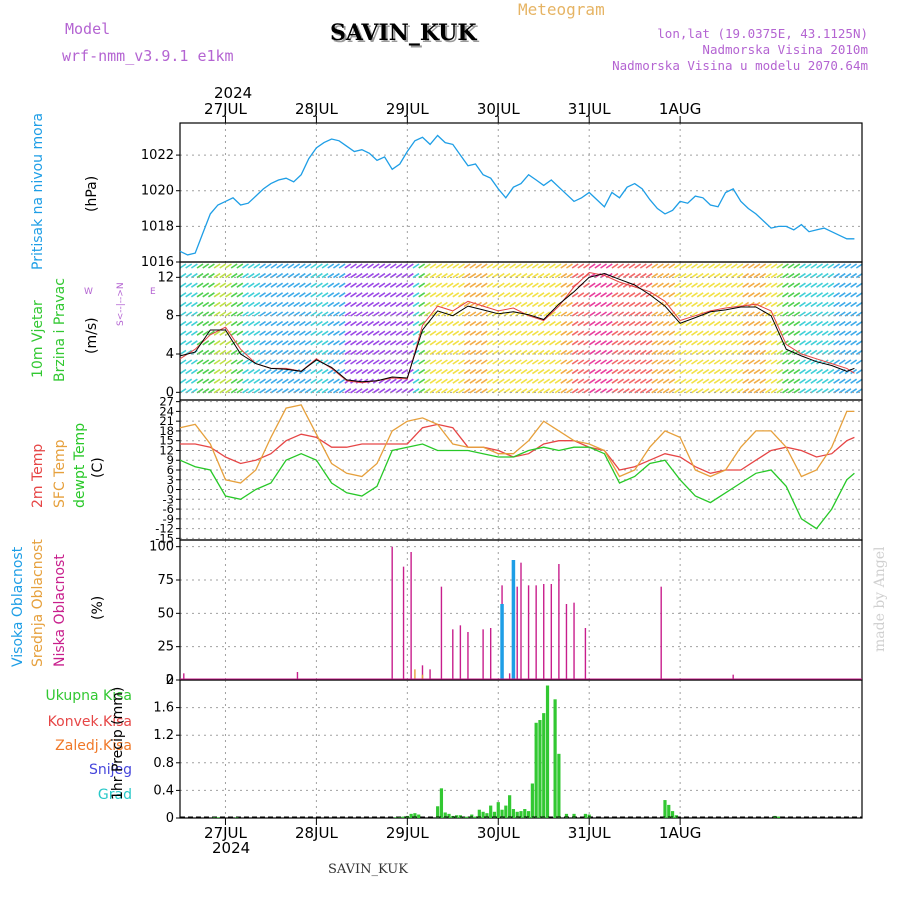 The width and height of the screenshot is (900, 900). What do you see at coordinates (528, 632) in the screenshot?
I see `cloud-bar` at bounding box center [528, 632].